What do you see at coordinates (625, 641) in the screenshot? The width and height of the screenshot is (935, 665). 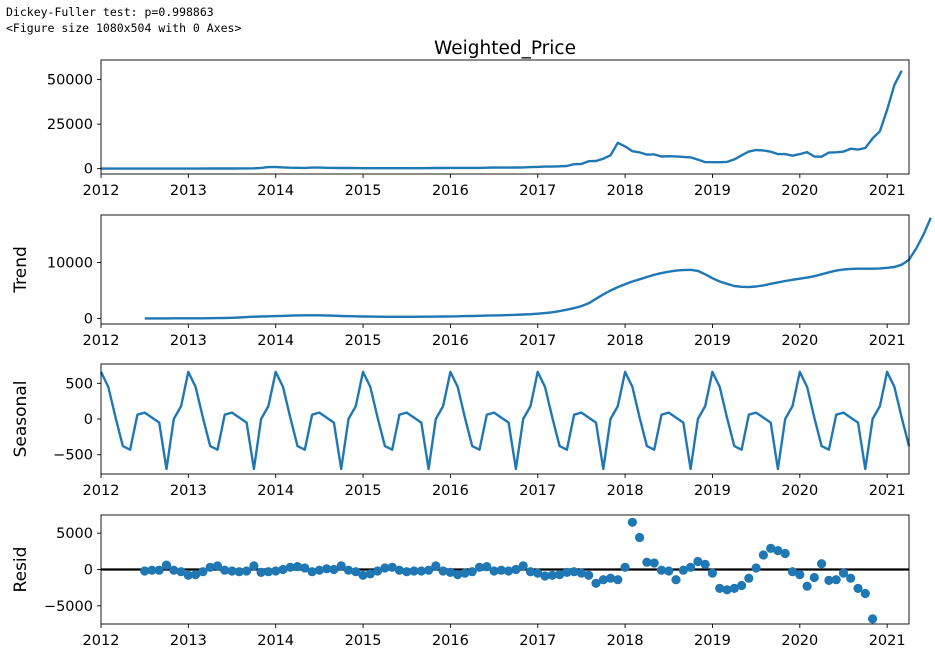 I see `resid-xtick-label: 2018` at bounding box center [625, 641].